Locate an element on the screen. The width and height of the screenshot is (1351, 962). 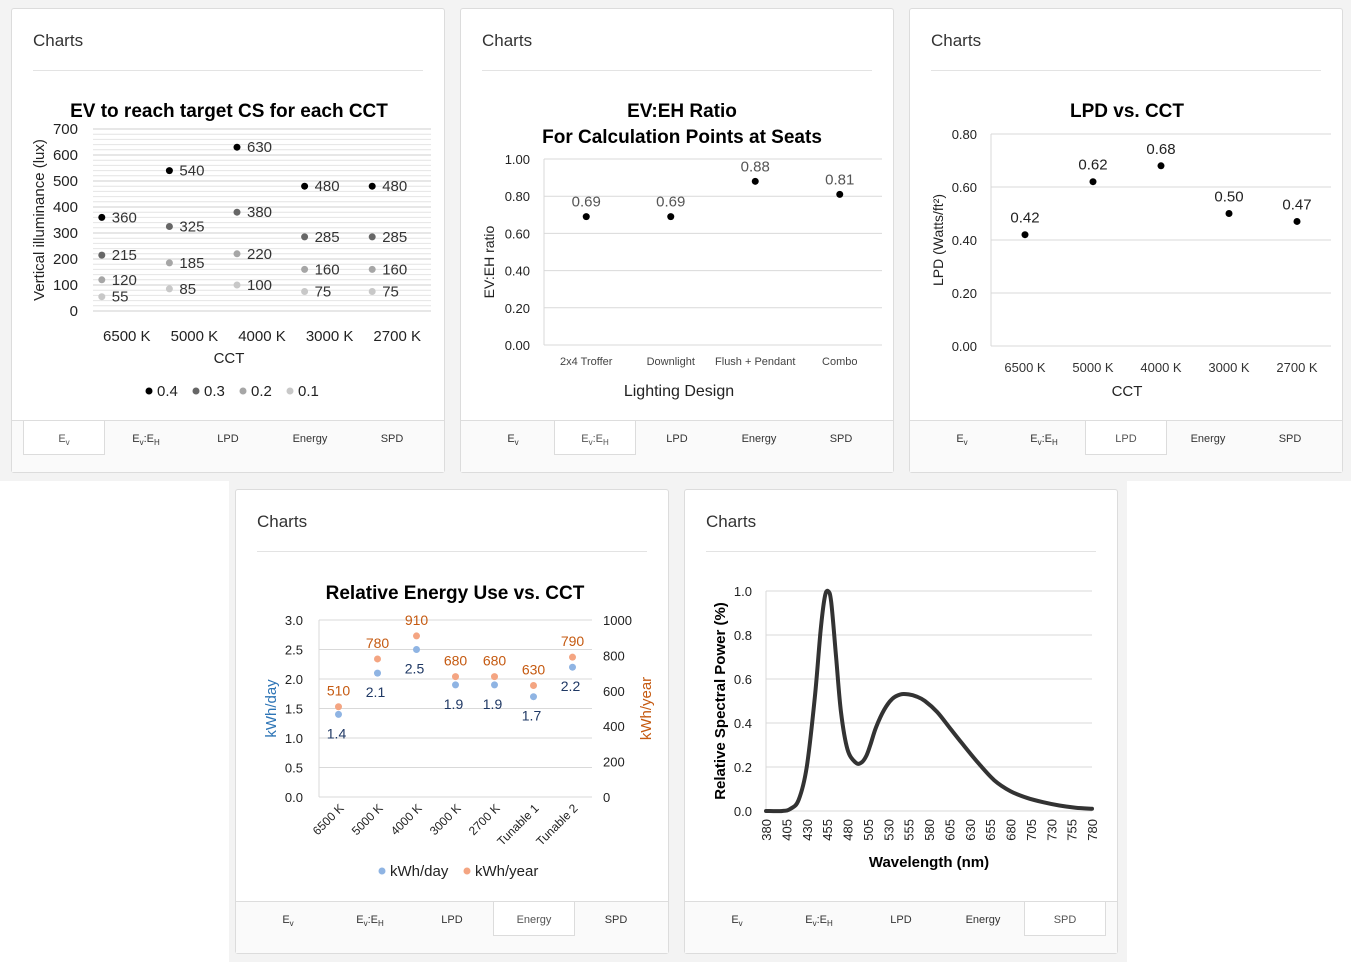
y2-tick-label: 400 is located at coordinates (614, 726).